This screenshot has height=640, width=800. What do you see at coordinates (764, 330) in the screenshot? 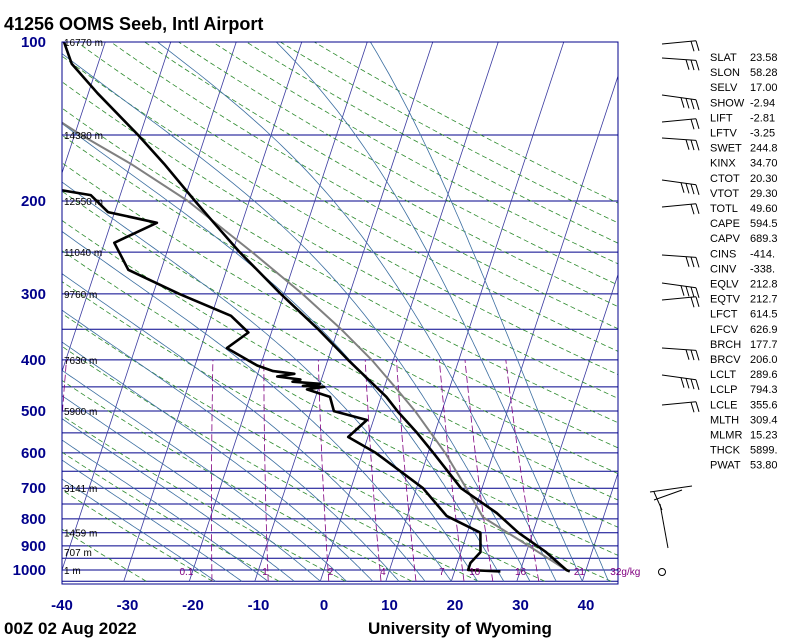
I see `index-value: 626.9` at bounding box center [764, 330].